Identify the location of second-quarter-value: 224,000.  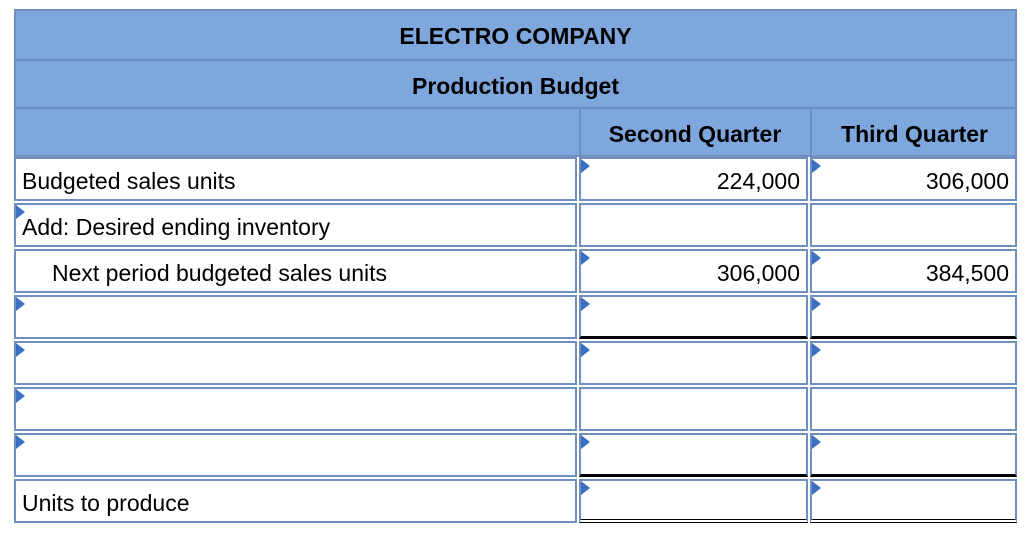
(758, 181).